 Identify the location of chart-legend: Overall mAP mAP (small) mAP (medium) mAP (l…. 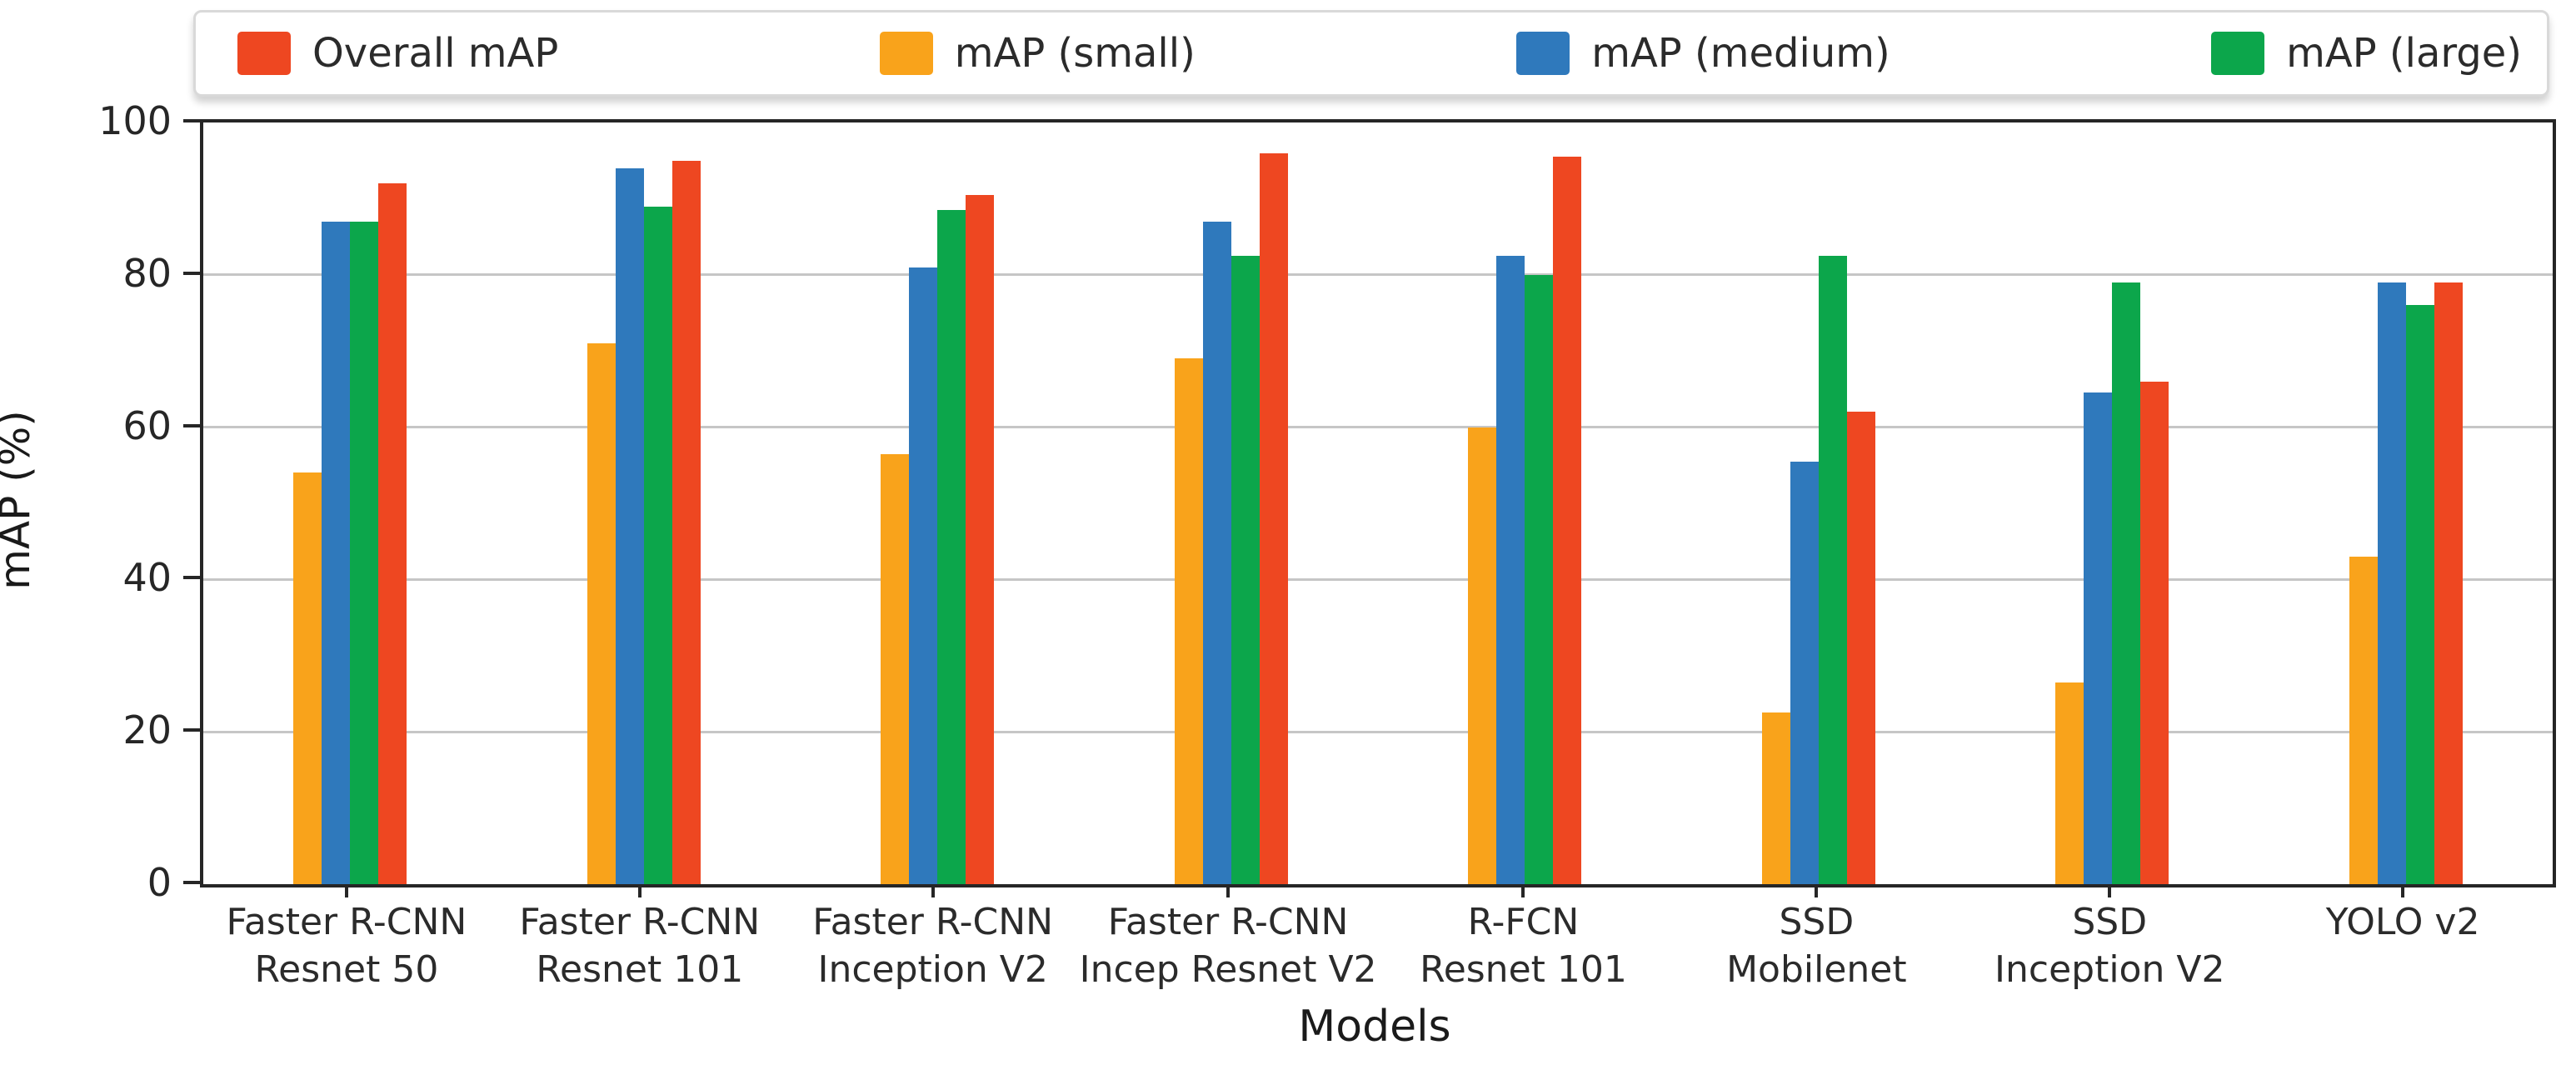
(1371, 54).